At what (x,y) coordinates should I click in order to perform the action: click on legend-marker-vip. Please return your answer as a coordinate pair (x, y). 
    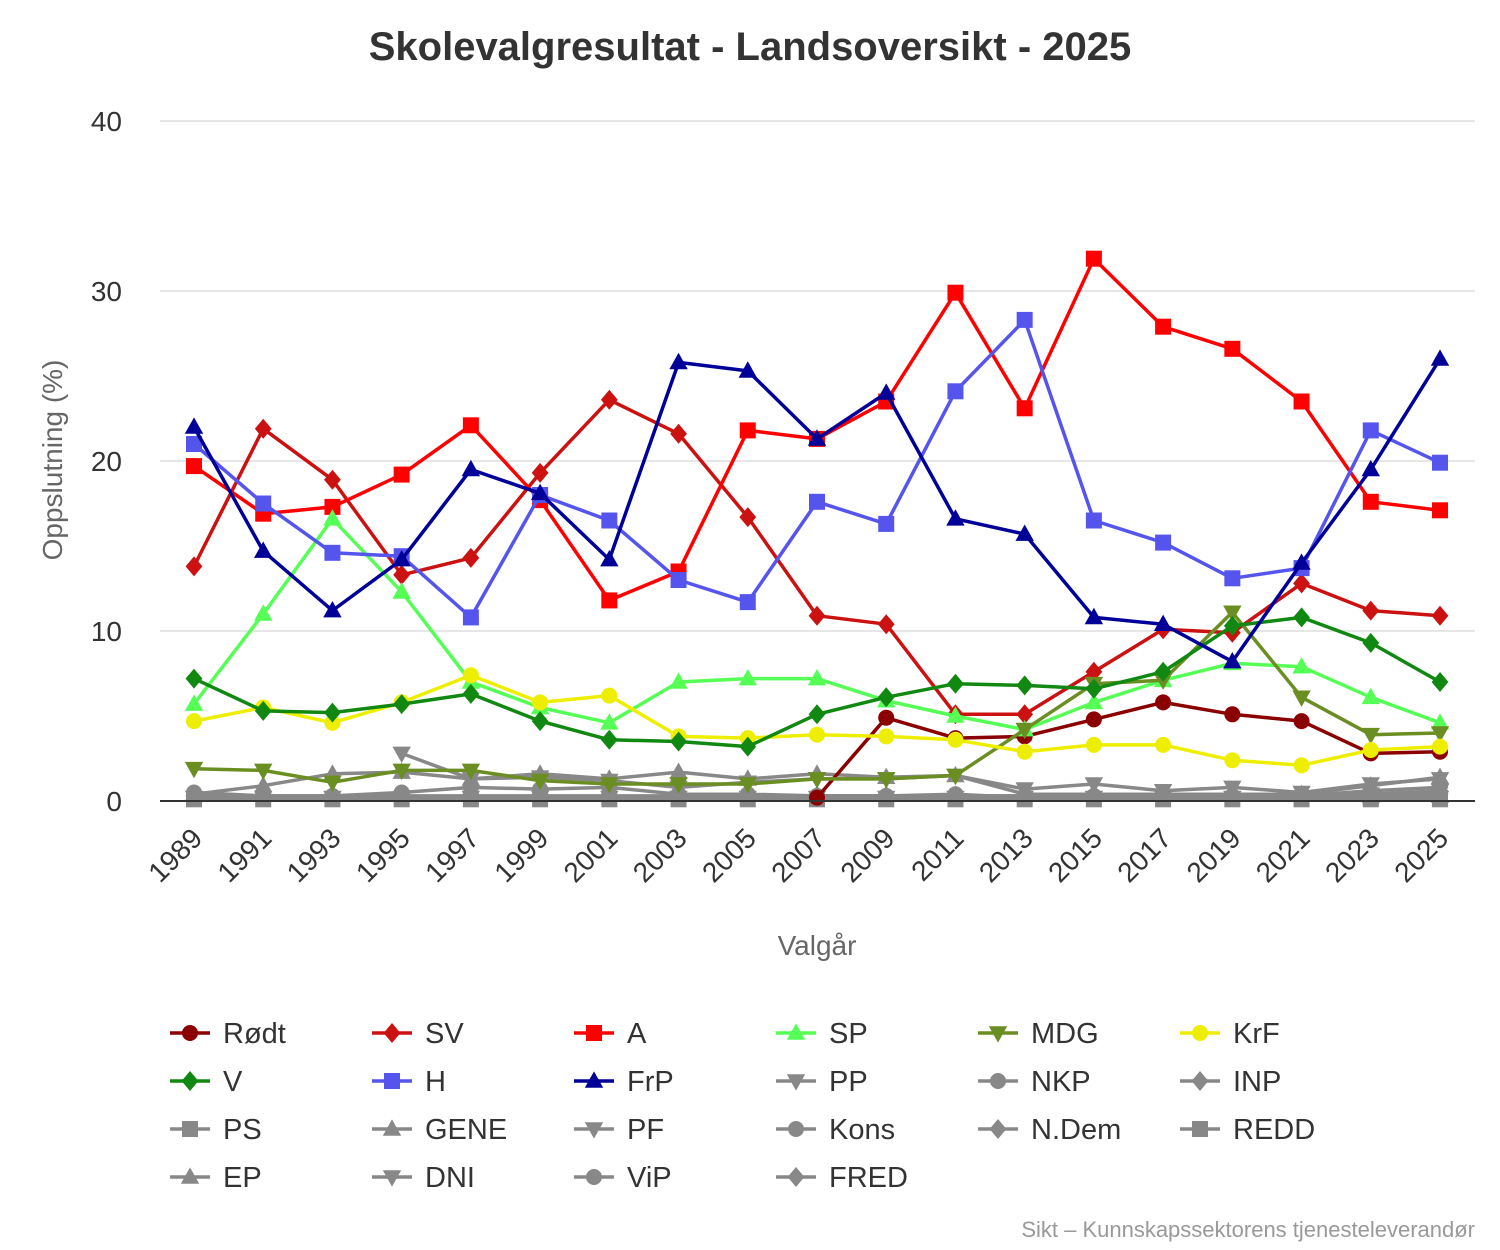
    Looking at the image, I should click on (594, 1177).